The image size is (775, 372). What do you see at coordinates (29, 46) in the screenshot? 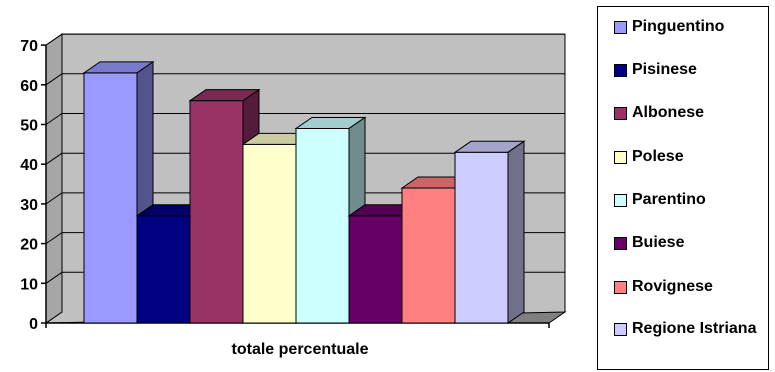
I see `y-tick-label: 70` at bounding box center [29, 46].